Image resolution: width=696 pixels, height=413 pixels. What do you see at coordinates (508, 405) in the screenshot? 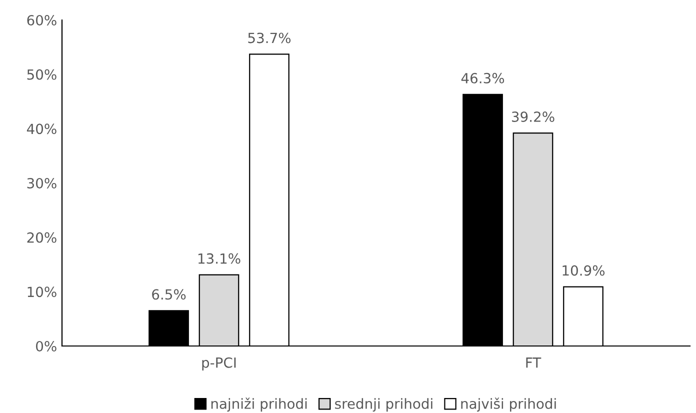
I see `legend-label: najviši prihodi` at bounding box center [508, 405].